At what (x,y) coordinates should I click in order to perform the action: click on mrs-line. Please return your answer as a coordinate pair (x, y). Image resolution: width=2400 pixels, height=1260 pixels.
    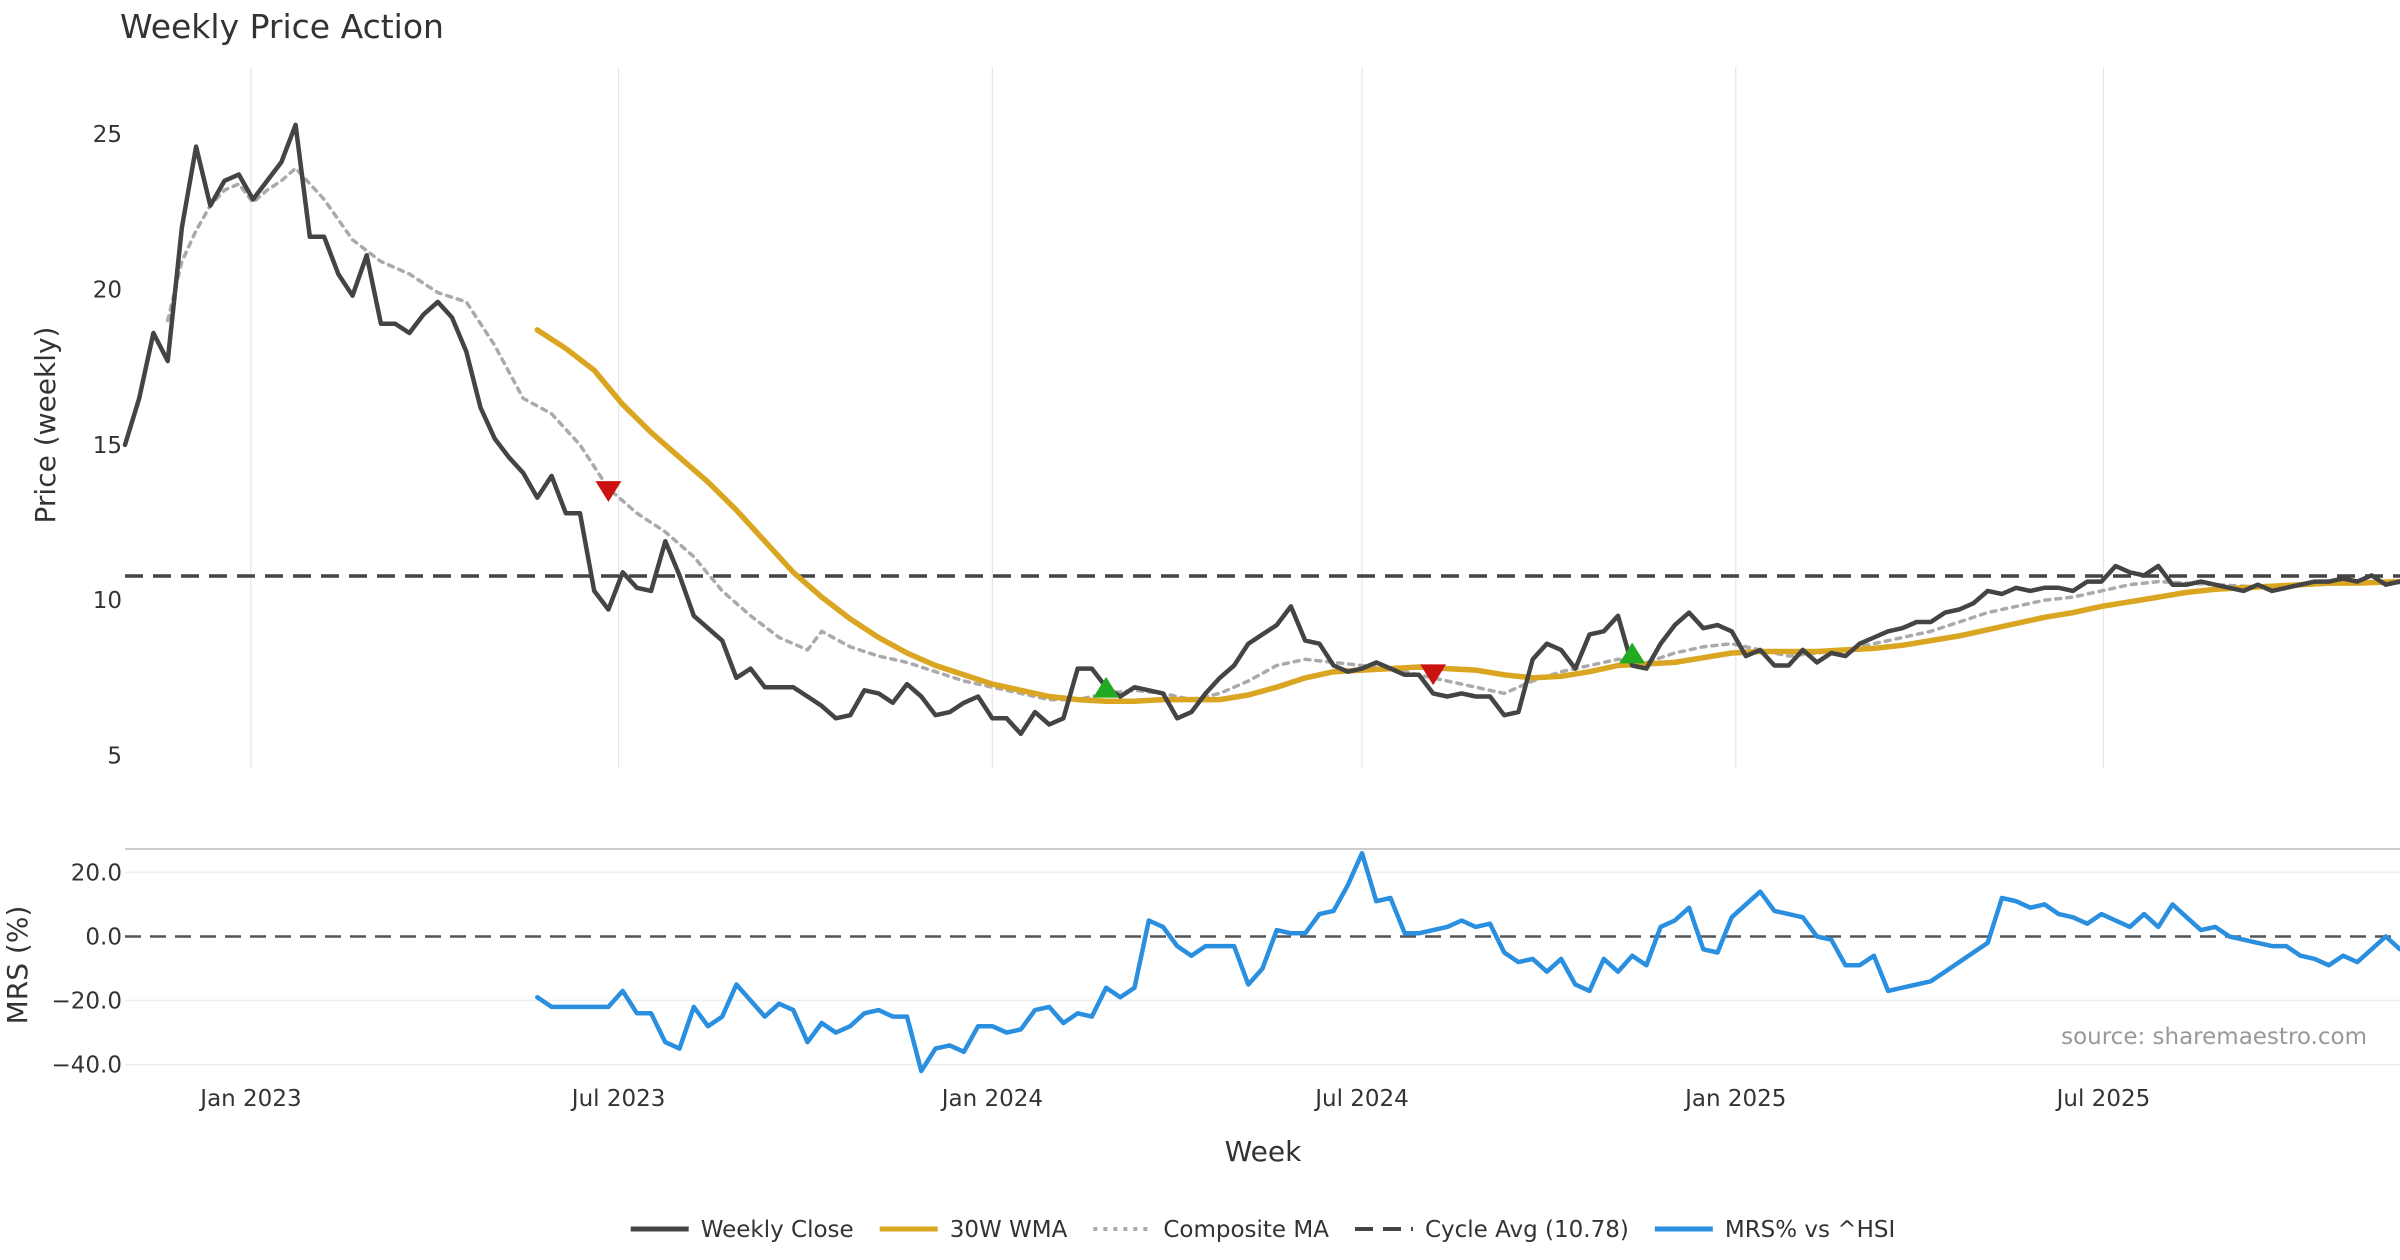
    Looking at the image, I should click on (1467, 962).